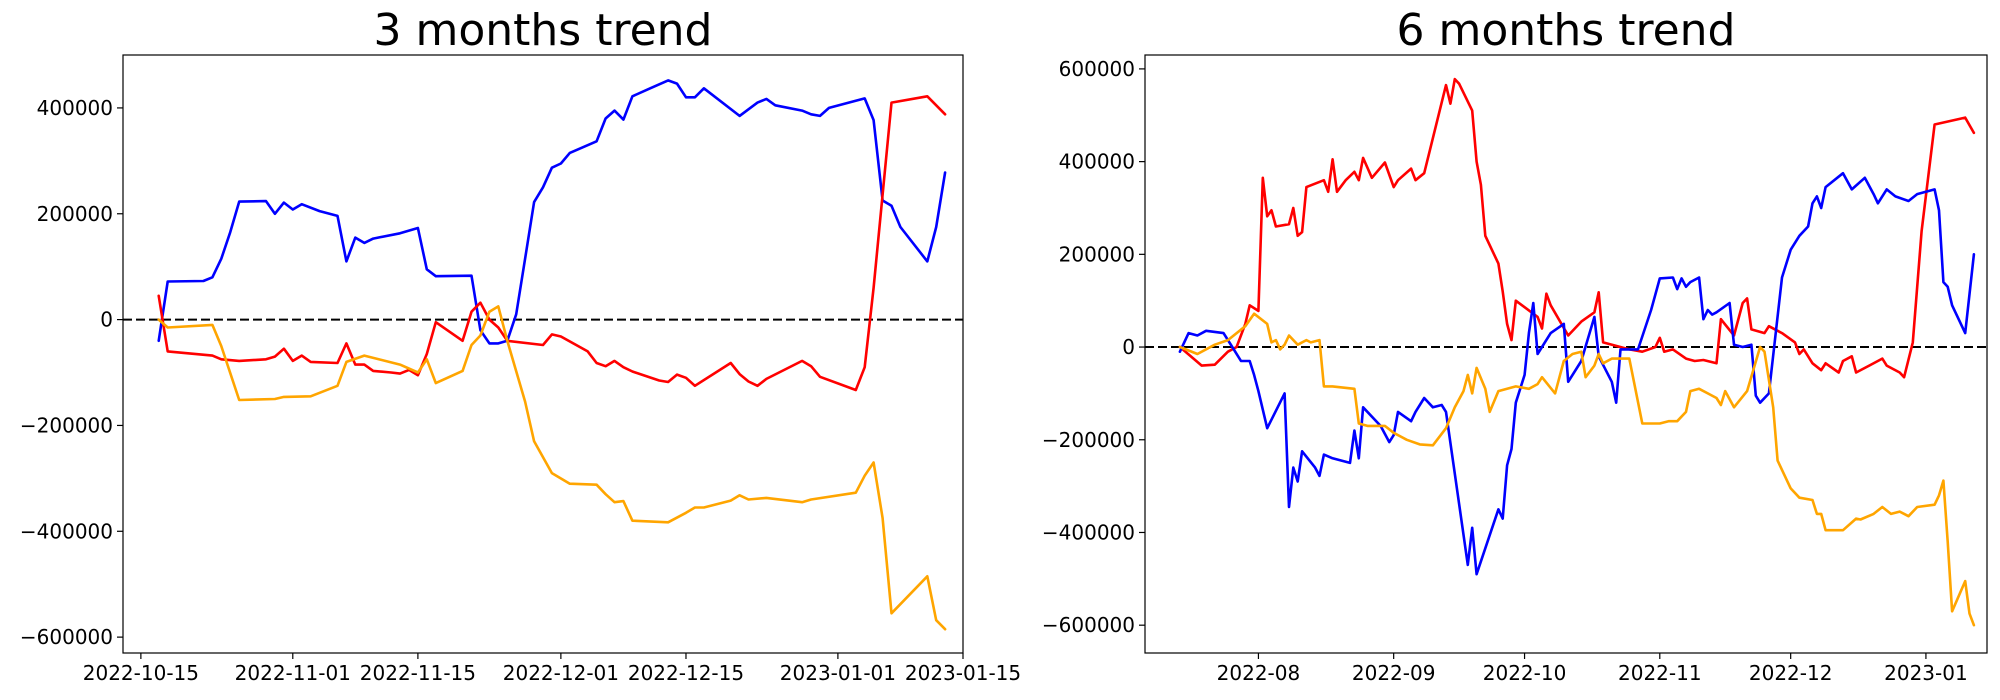  Describe the element at coordinates (75, 108) in the screenshot. I see `chart-0-y-tick-label: 400000` at that location.